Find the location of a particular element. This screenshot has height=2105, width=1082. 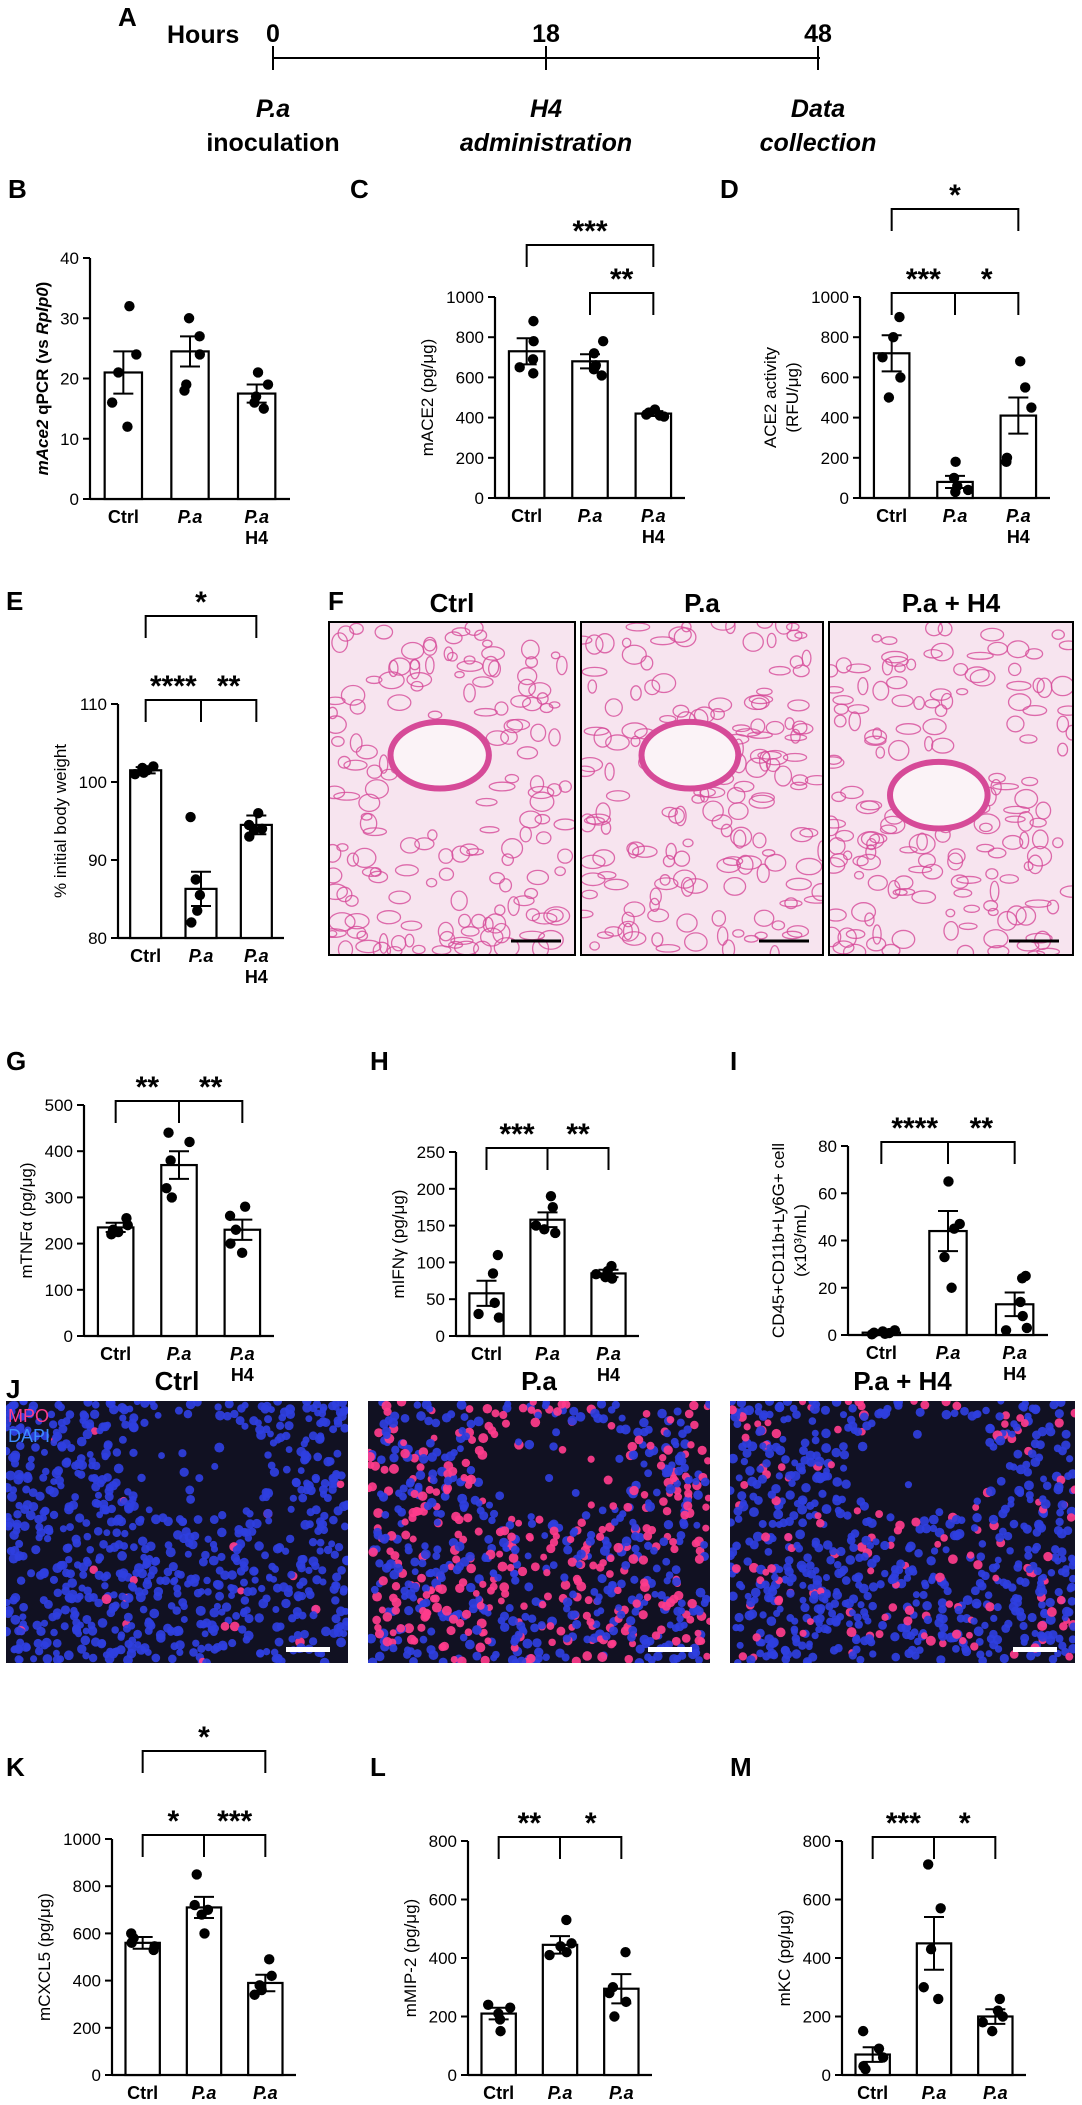

y-axis-label: mIFNγ (pg/μg) is located at coordinates (398, 1244).